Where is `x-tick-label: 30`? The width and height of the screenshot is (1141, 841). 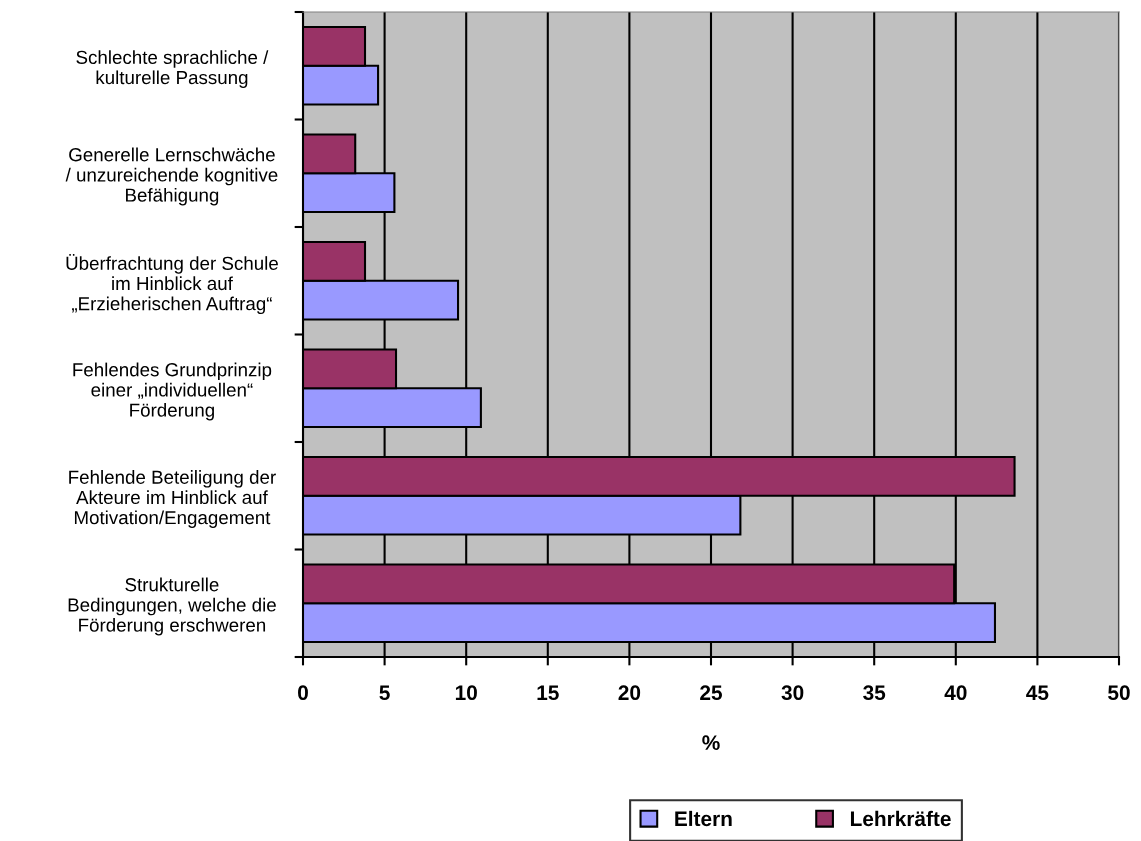
x-tick-label: 30 is located at coordinates (792, 693).